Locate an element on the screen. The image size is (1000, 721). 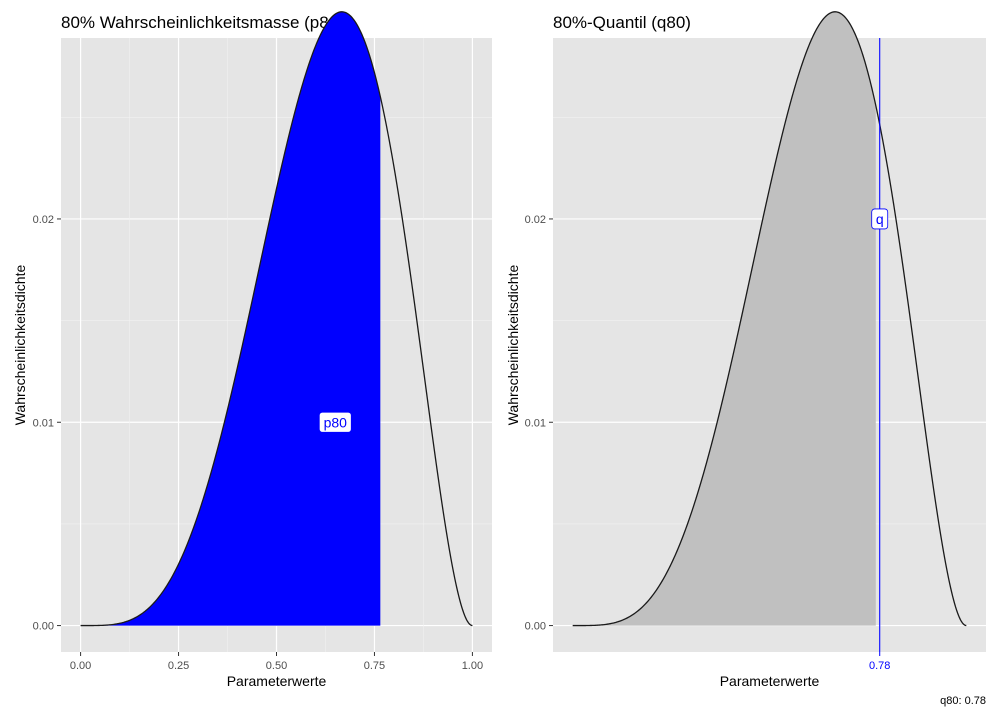
left-chart-title: 80% Wahrscheinlichkeitsmasse (p80) is located at coordinates (202, 22).